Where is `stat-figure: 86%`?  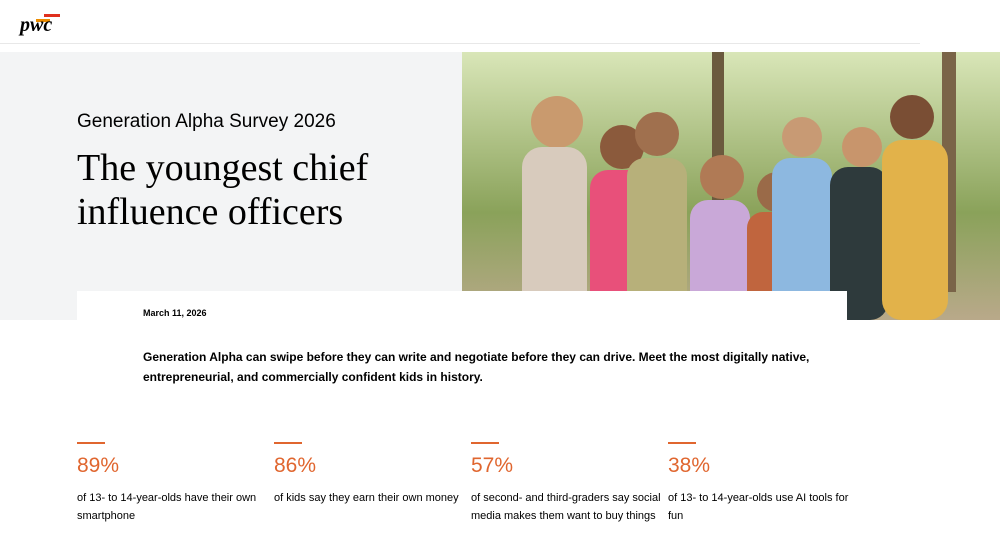
stat-figure: 86% is located at coordinates (295, 465).